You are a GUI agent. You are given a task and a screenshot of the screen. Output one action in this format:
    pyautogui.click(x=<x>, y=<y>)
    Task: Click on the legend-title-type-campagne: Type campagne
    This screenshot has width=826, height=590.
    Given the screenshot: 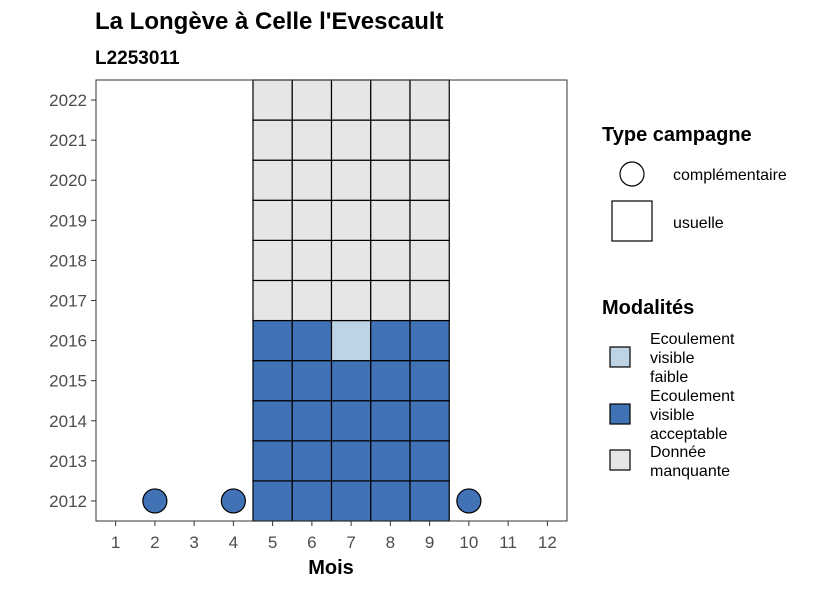 What is the action you would take?
    pyautogui.click(x=677, y=135)
    